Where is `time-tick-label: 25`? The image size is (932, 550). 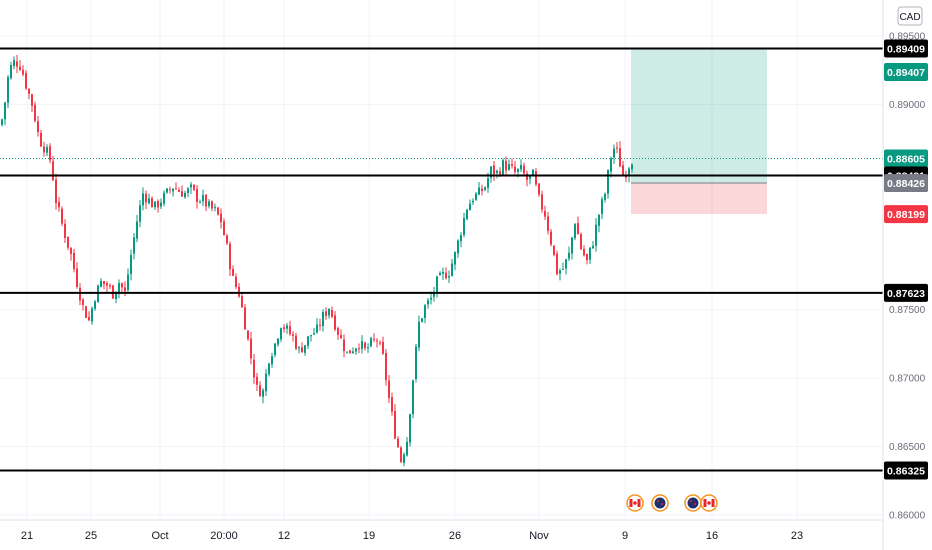 time-tick-label: 25 is located at coordinates (91, 536).